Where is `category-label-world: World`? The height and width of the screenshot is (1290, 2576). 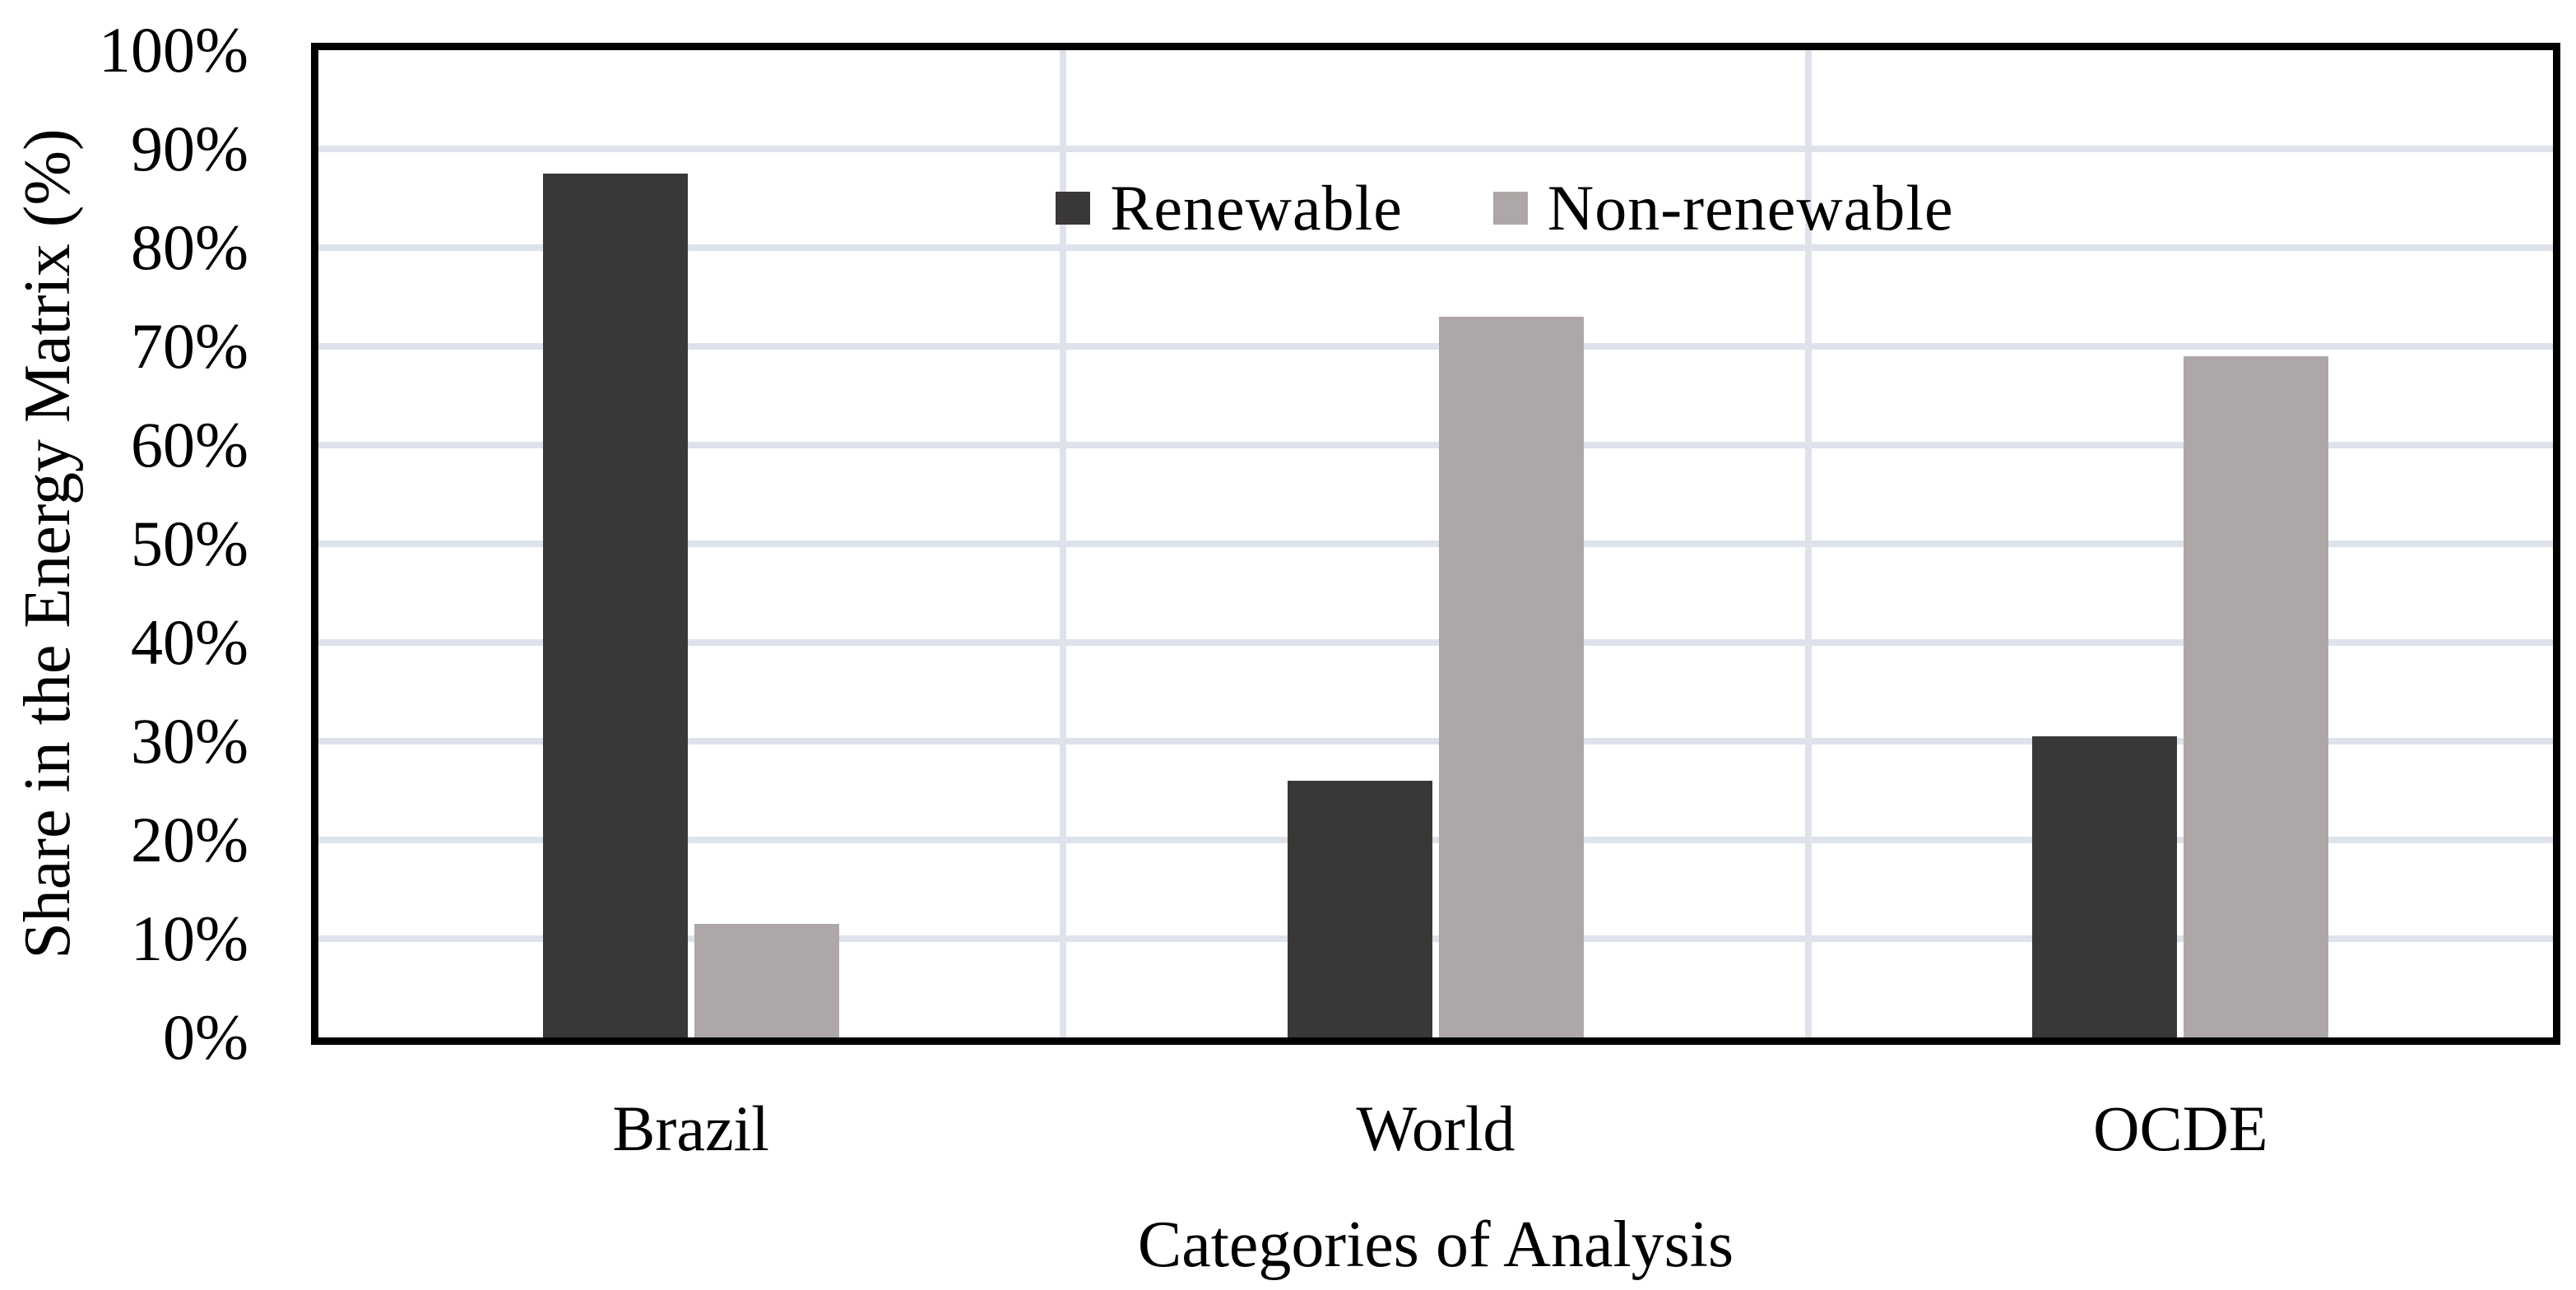 category-label-world: World is located at coordinates (1435, 1128).